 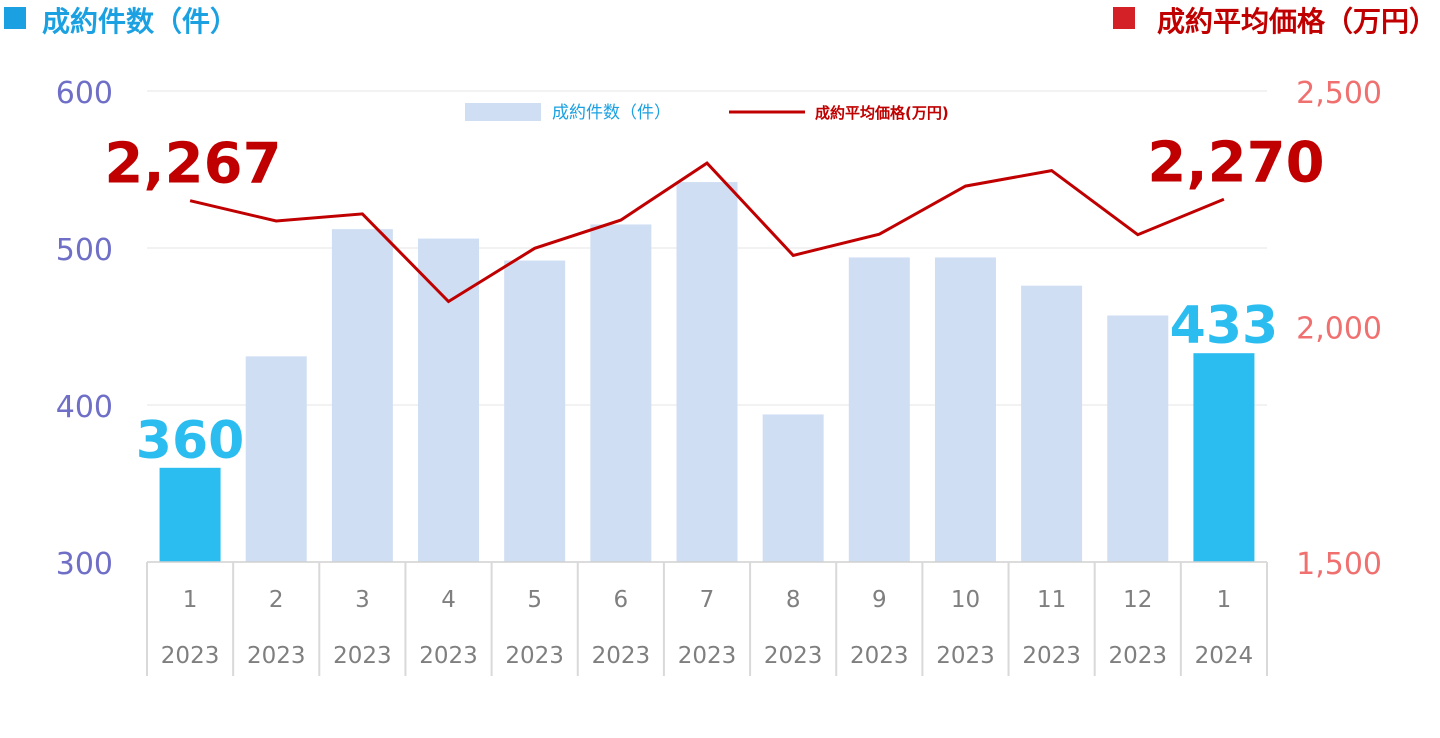 What do you see at coordinates (84, 564) in the screenshot?
I see `left-tick-label: 300` at bounding box center [84, 564].